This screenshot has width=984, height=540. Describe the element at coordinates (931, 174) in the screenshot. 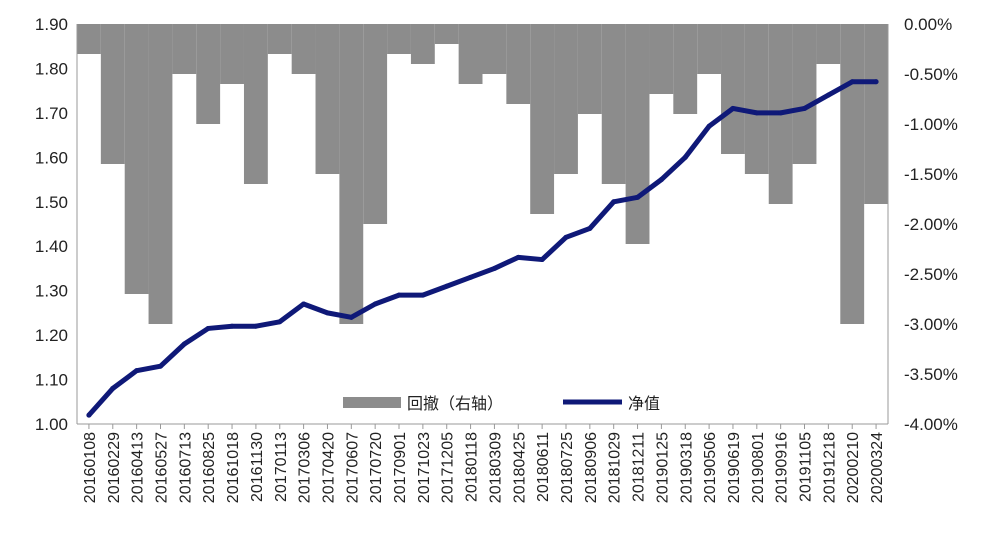

I see `right-tick-label: -1.50%` at that location.